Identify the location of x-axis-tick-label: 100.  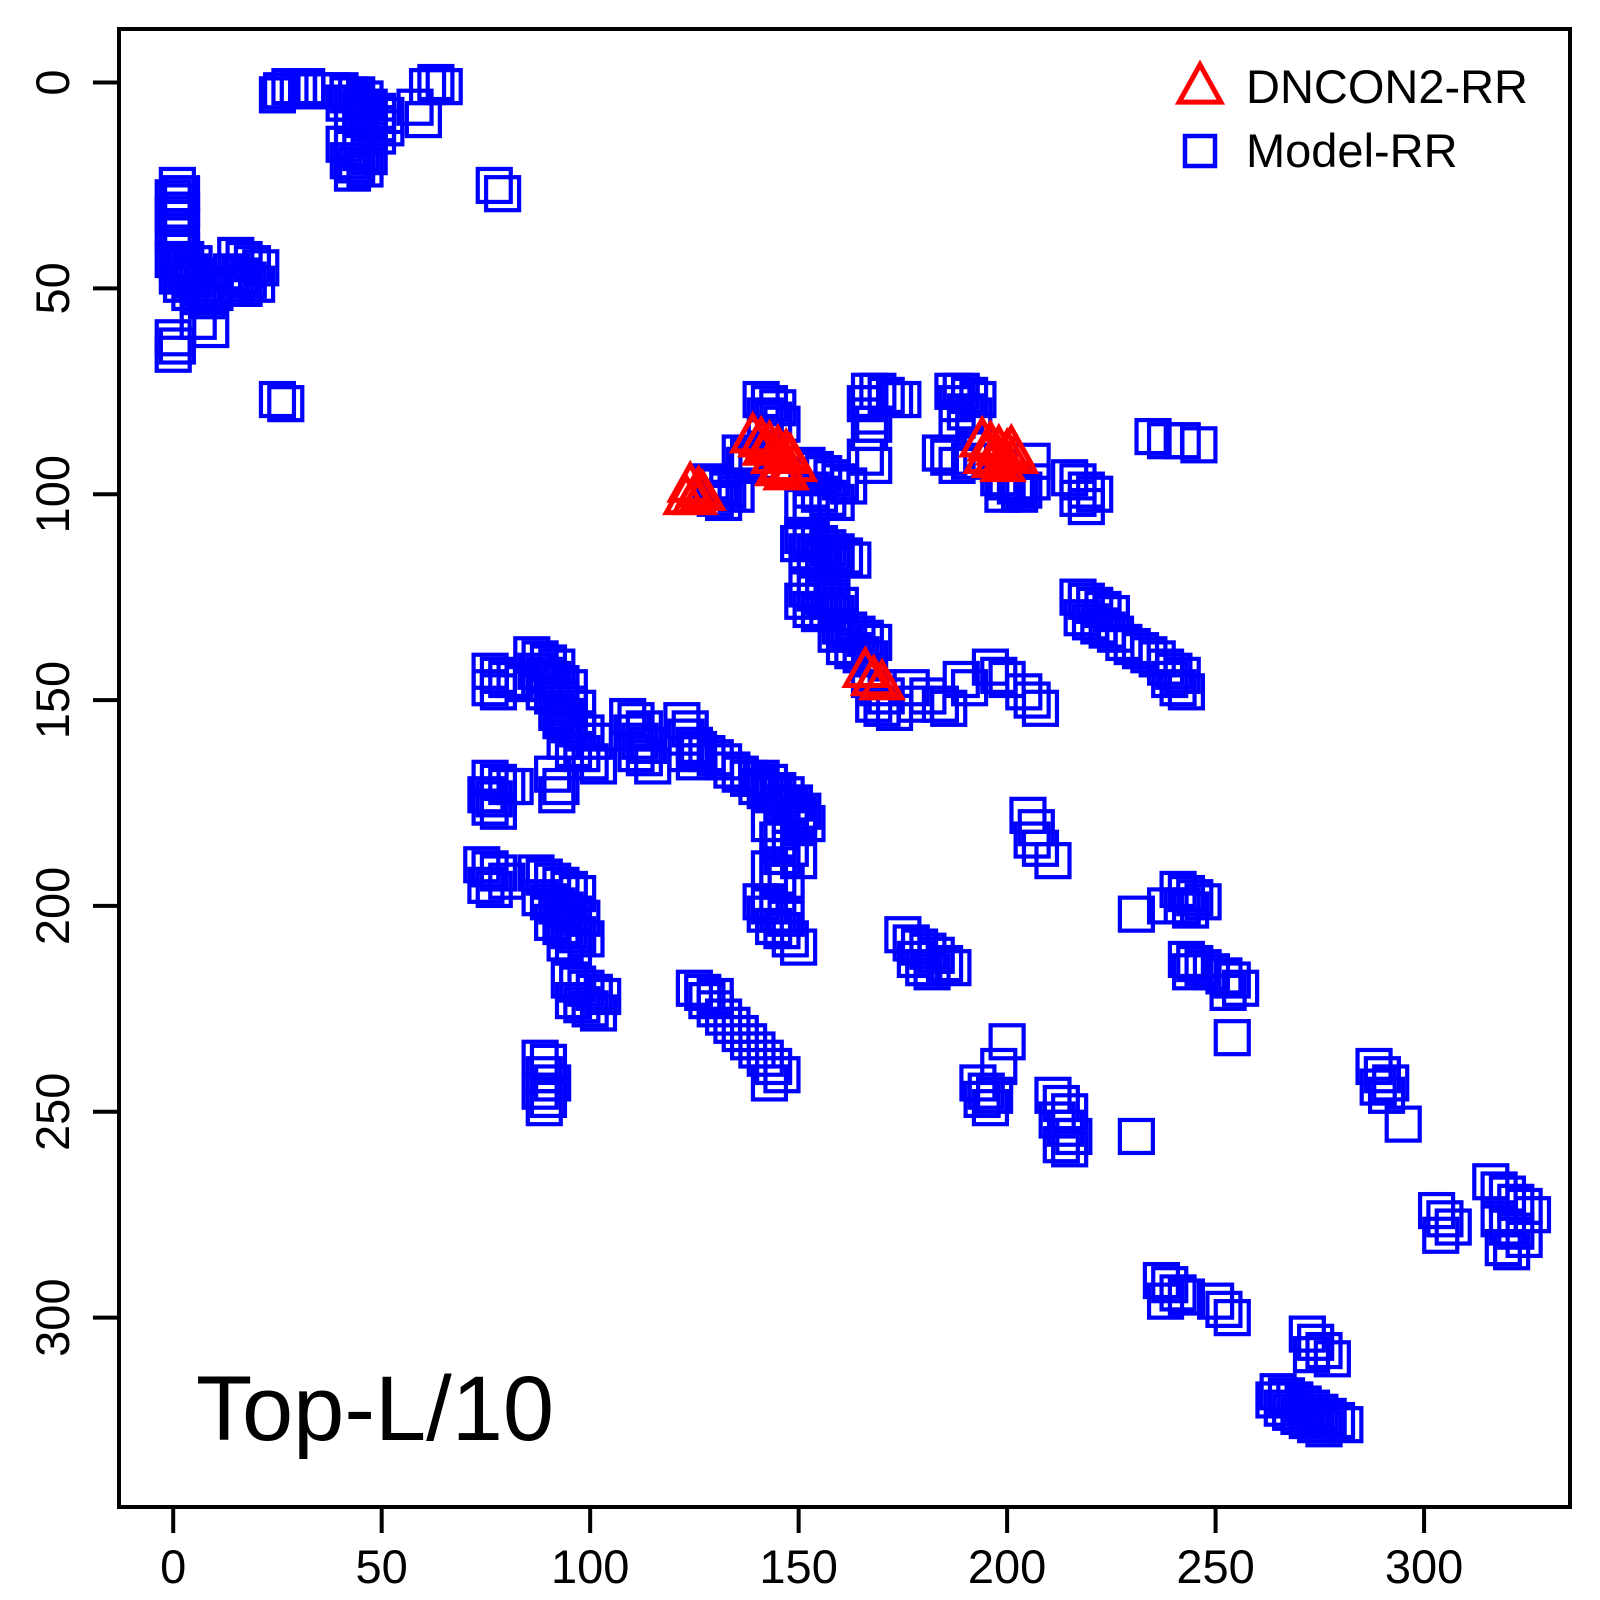
(590, 1566).